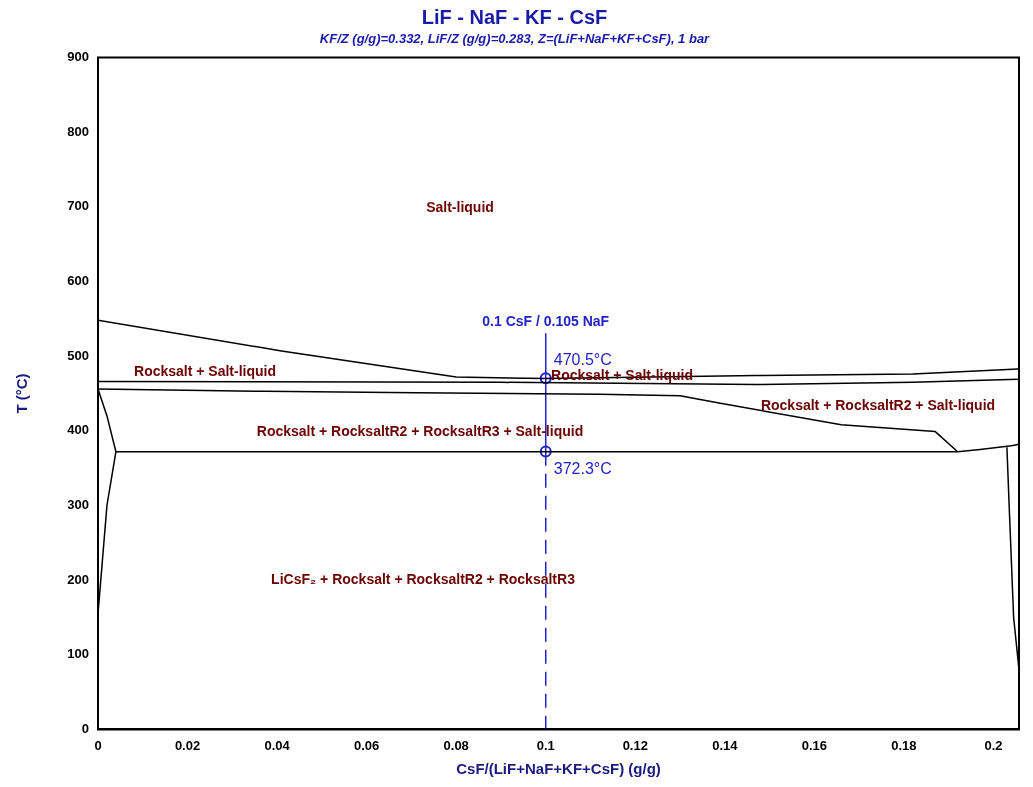  I want to click on y-tick-label: 100, so click(78, 654).